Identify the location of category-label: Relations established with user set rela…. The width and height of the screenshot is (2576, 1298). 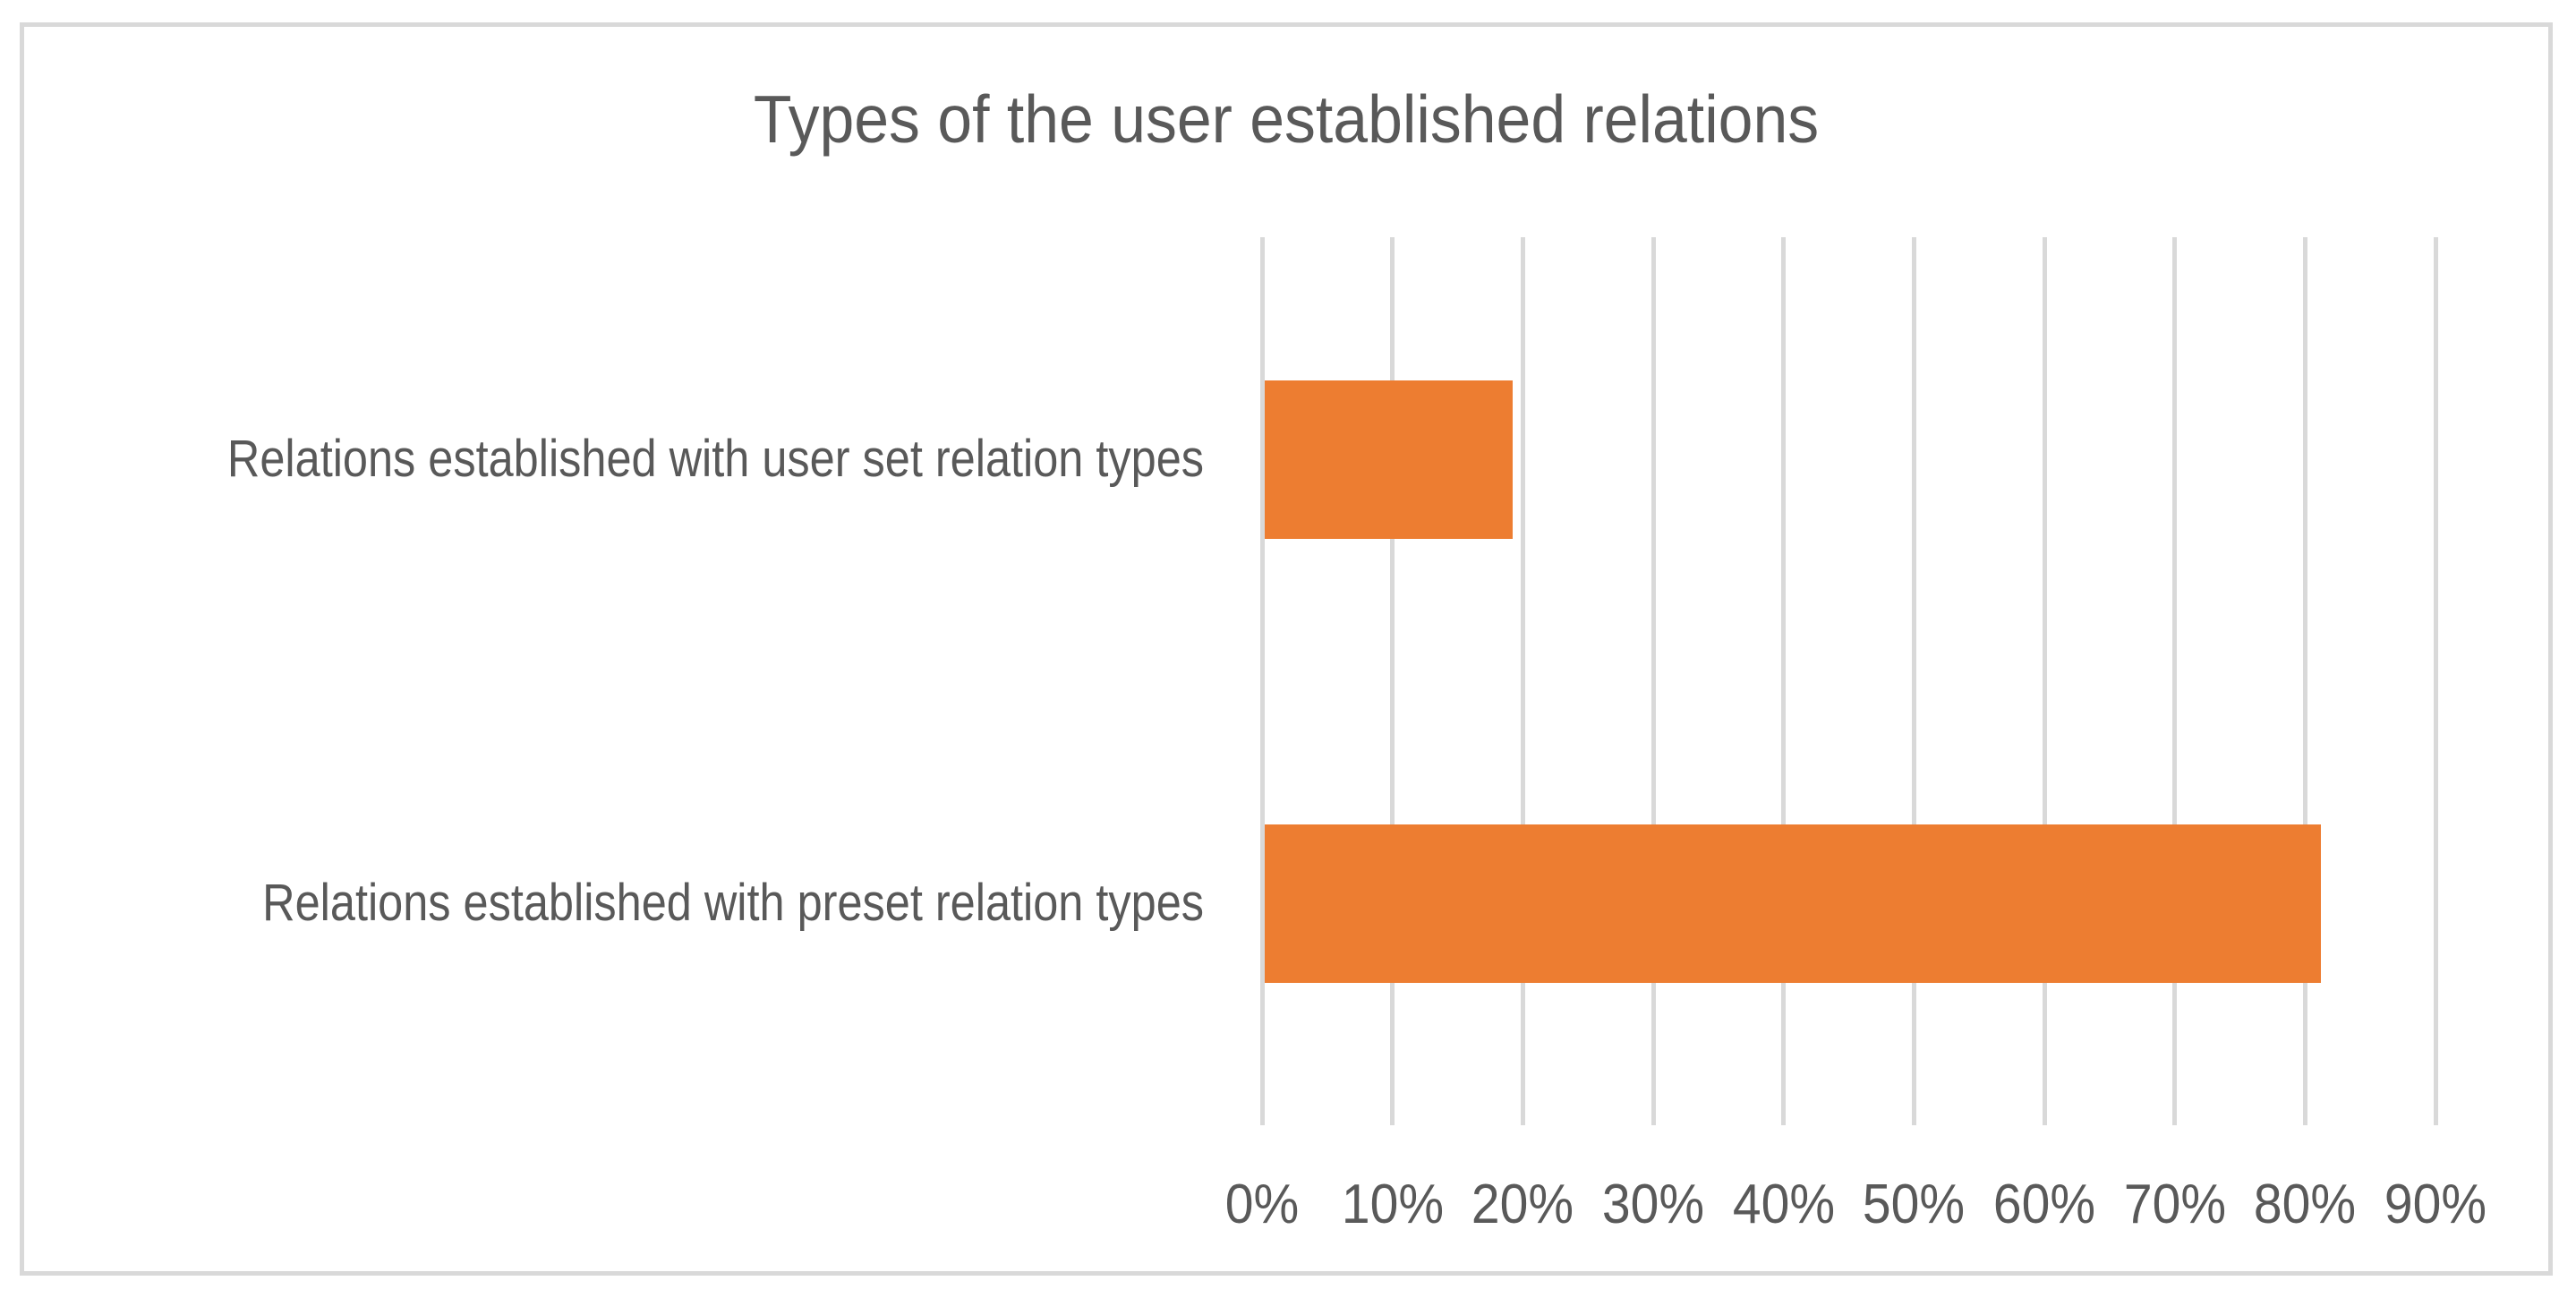
(715, 459).